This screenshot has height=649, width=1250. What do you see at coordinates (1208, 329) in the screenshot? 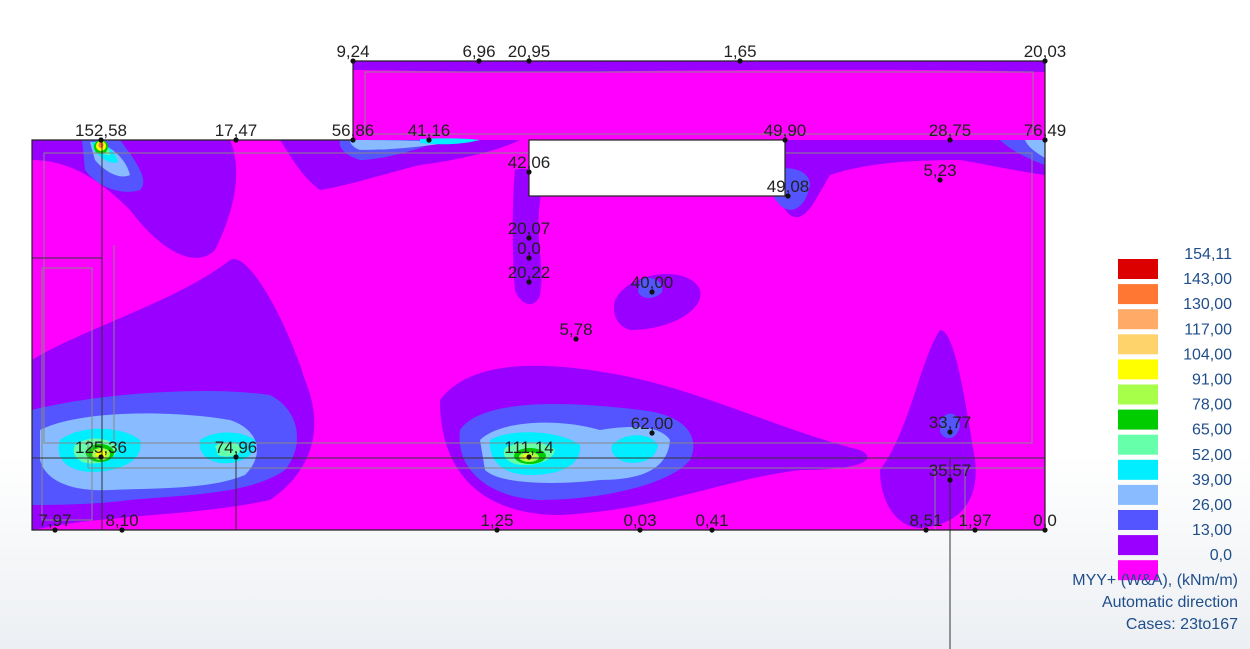
I see `legend-value: 117,00` at bounding box center [1208, 329].